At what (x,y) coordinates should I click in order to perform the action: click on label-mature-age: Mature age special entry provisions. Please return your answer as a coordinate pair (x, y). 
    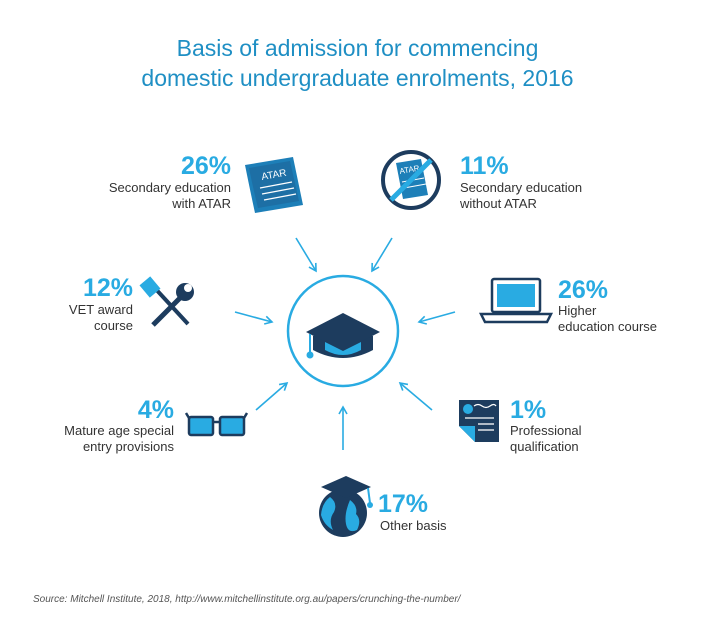
    Looking at the image, I should click on (119, 439).